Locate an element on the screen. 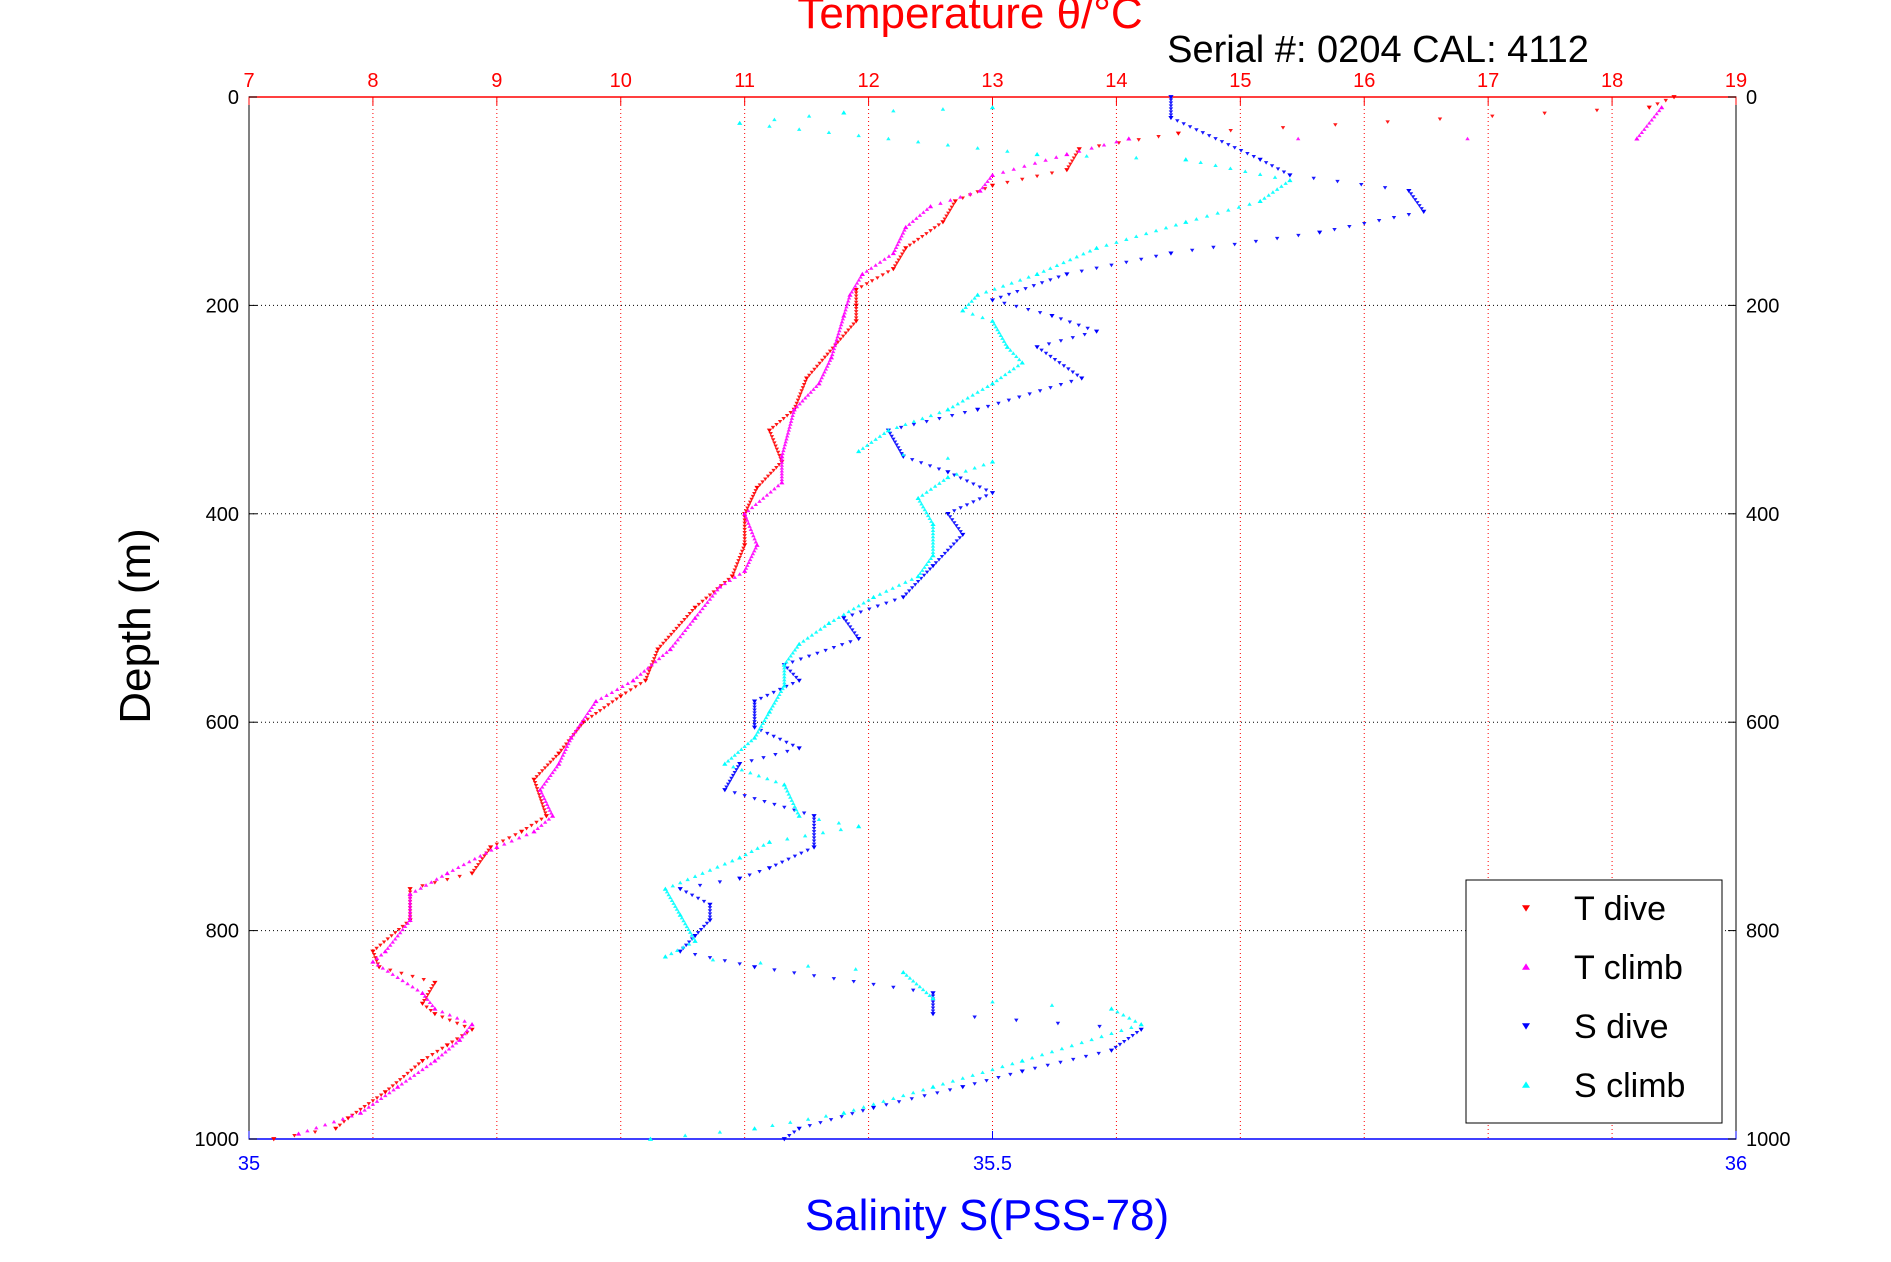 The width and height of the screenshot is (1891, 1262). temperature-axis: 7 8 9 10 11 12 13 14 15 16 17 18 19 is located at coordinates (995, 87).